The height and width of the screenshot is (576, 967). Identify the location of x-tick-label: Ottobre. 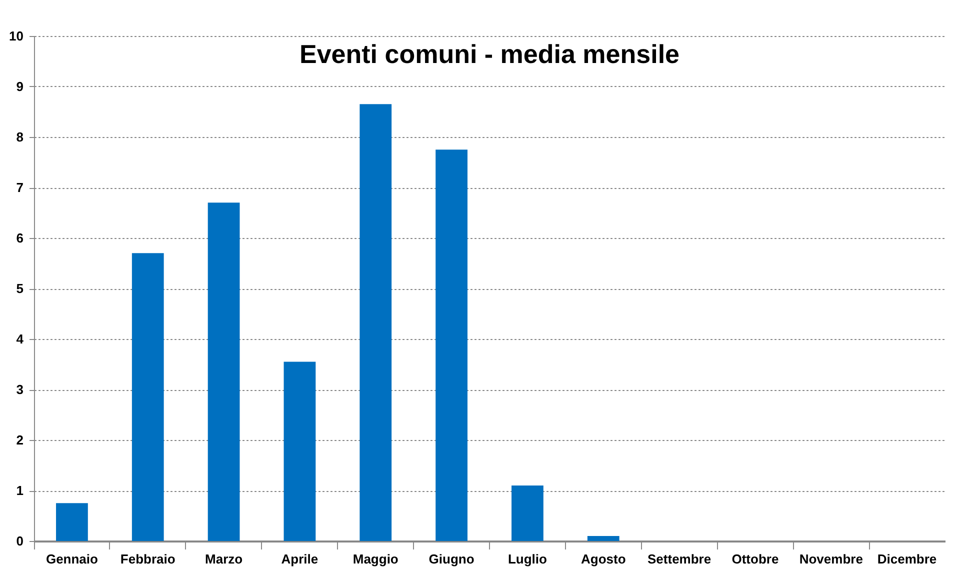
(755, 559).